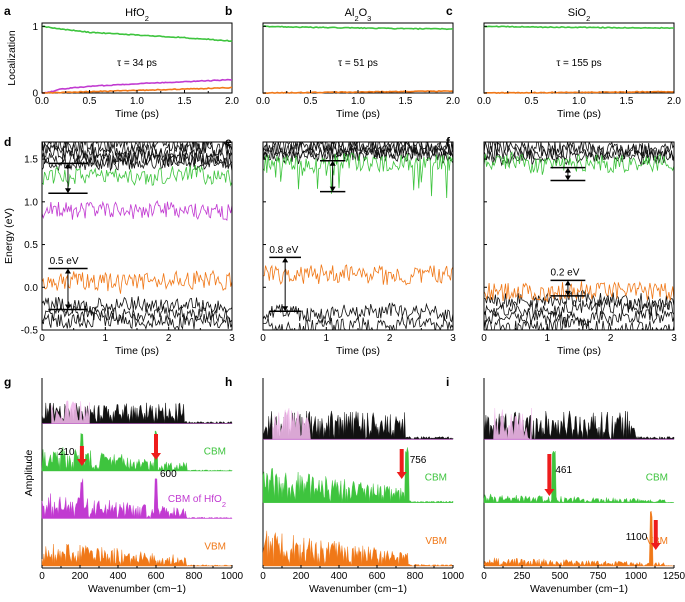  Describe the element at coordinates (418, 460) in the screenshot. I see `peak-label: 756` at that location.